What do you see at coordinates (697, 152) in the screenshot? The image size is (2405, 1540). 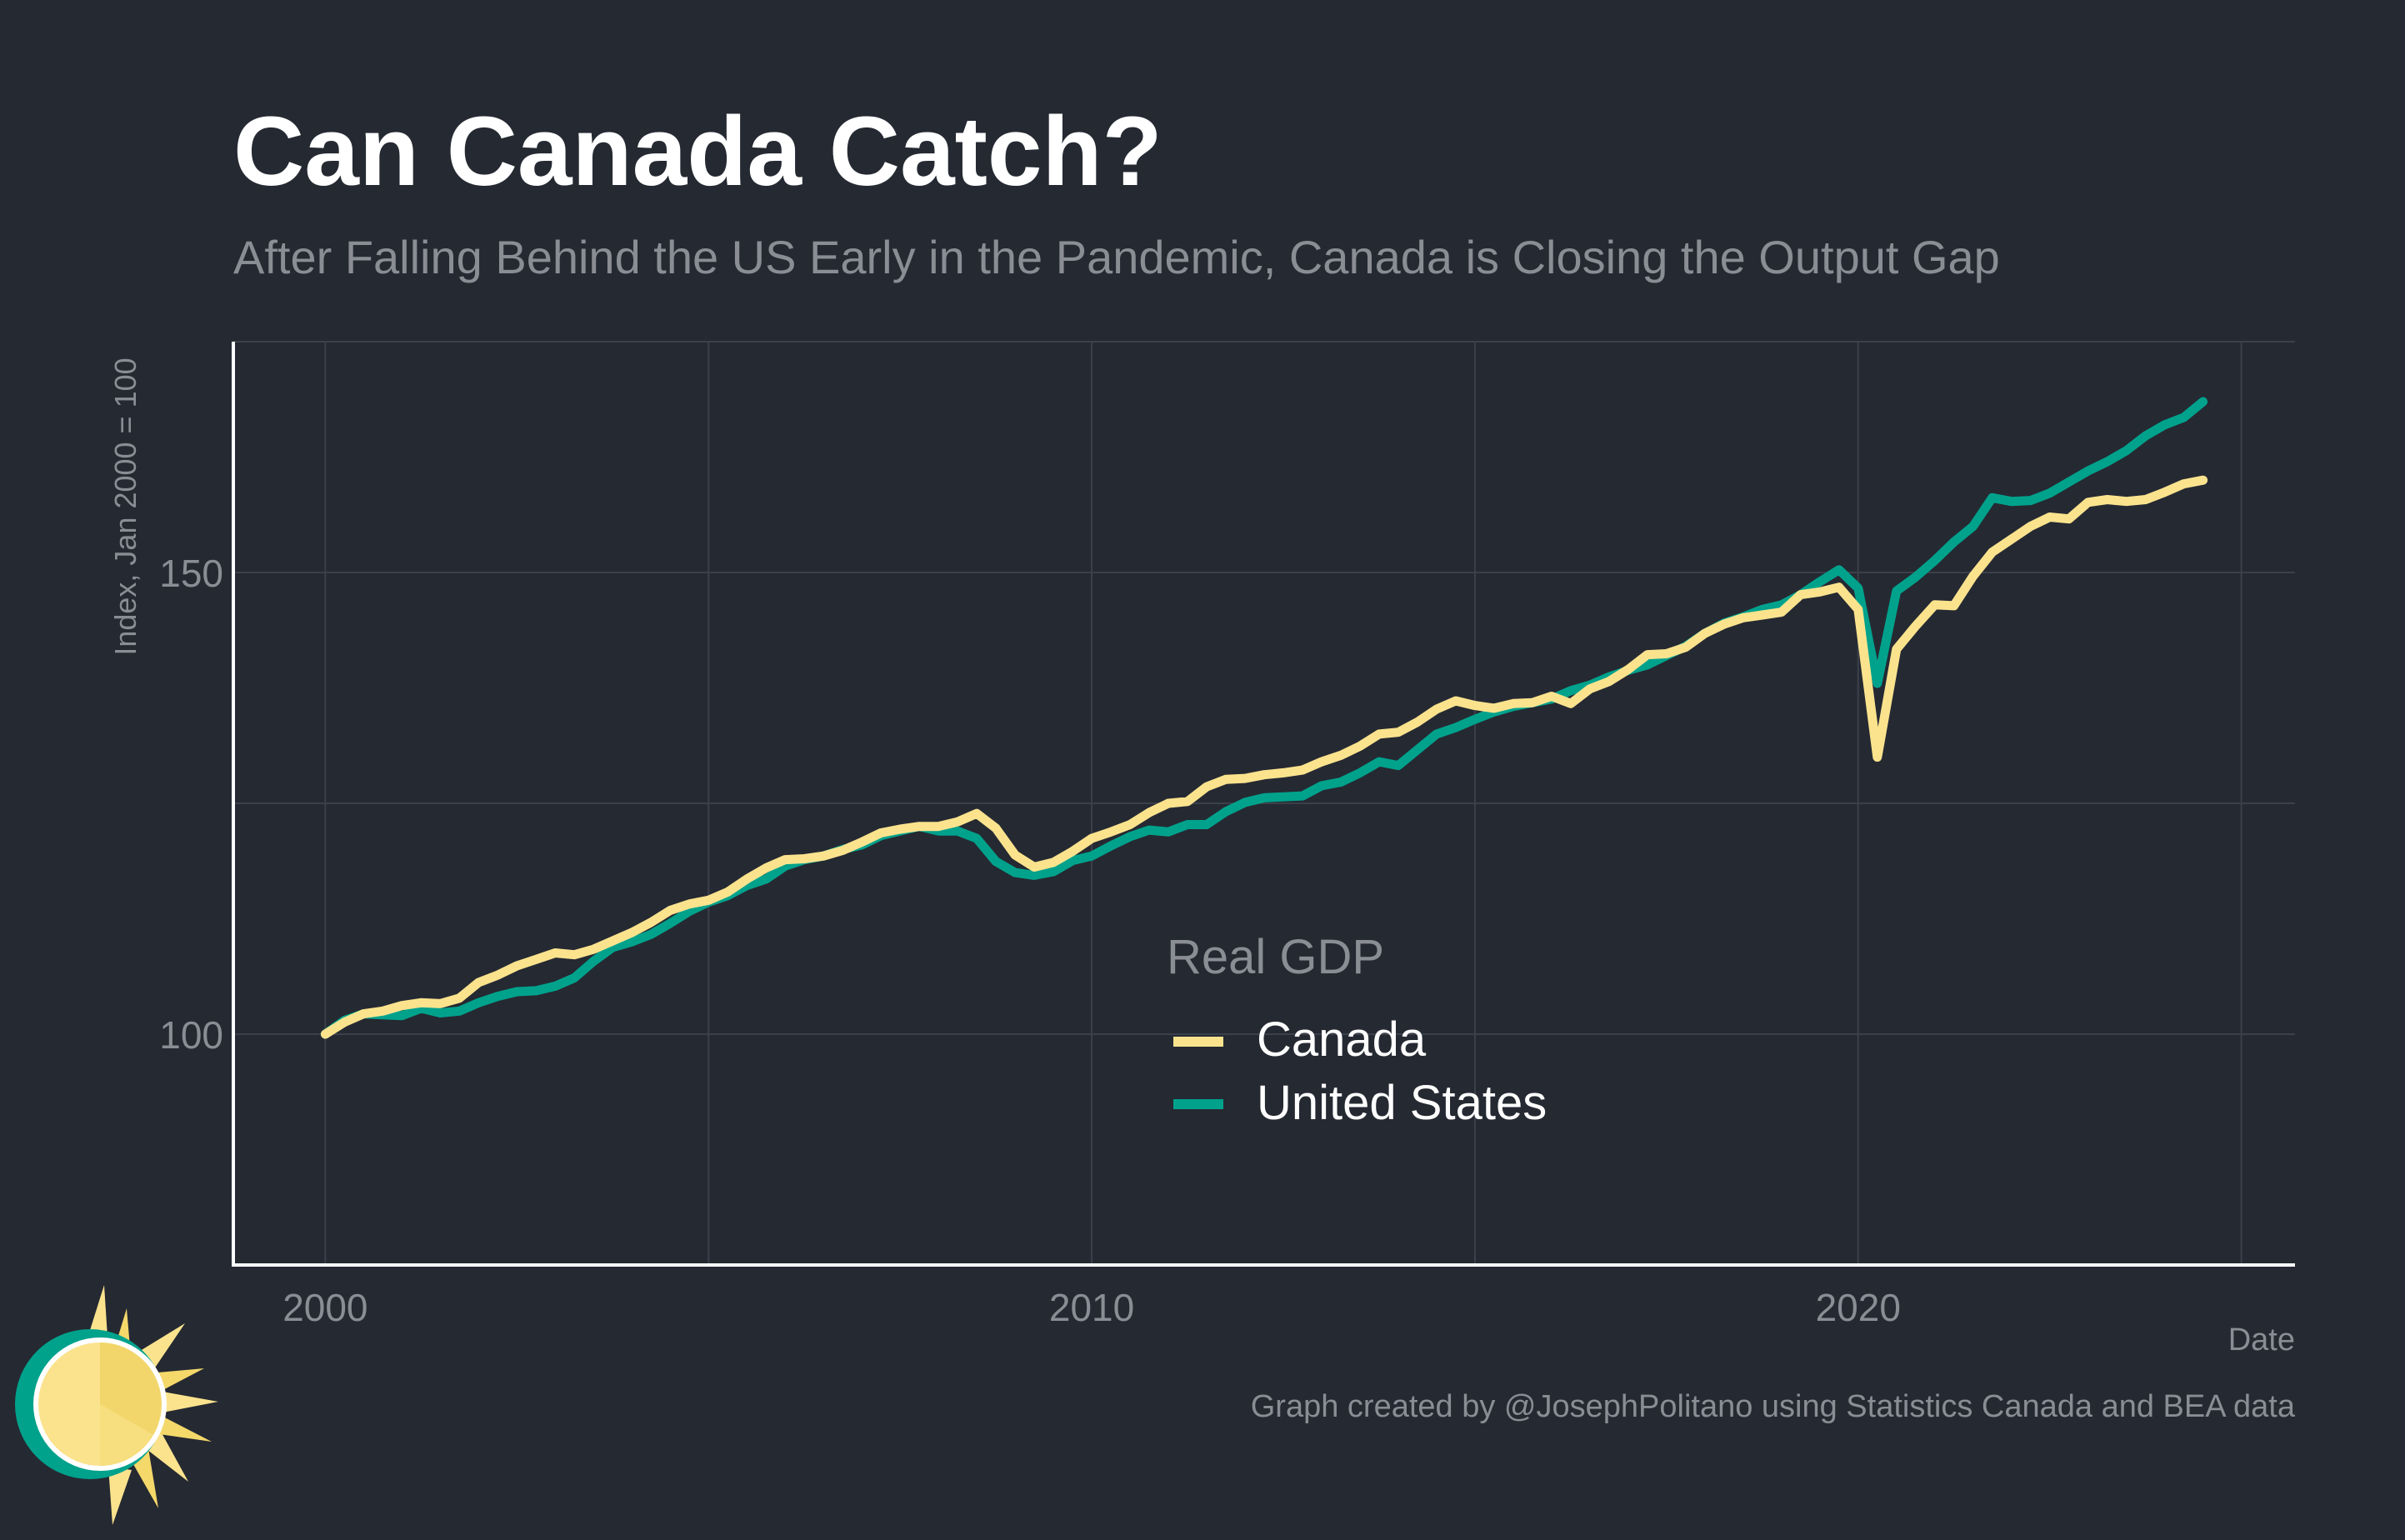 I see `chart-title: Can Canada Catch?` at bounding box center [697, 152].